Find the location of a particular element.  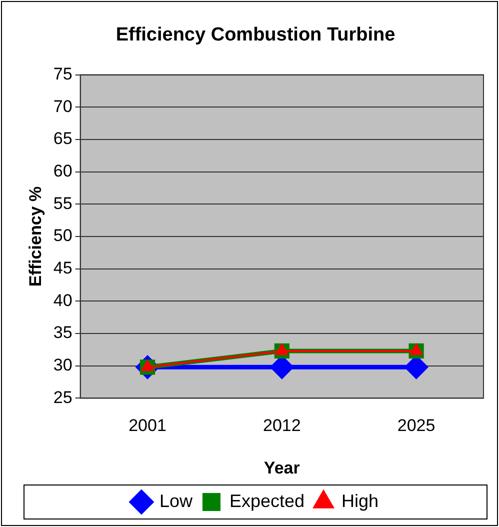

y-tick-label: 75 is located at coordinates (62, 74).